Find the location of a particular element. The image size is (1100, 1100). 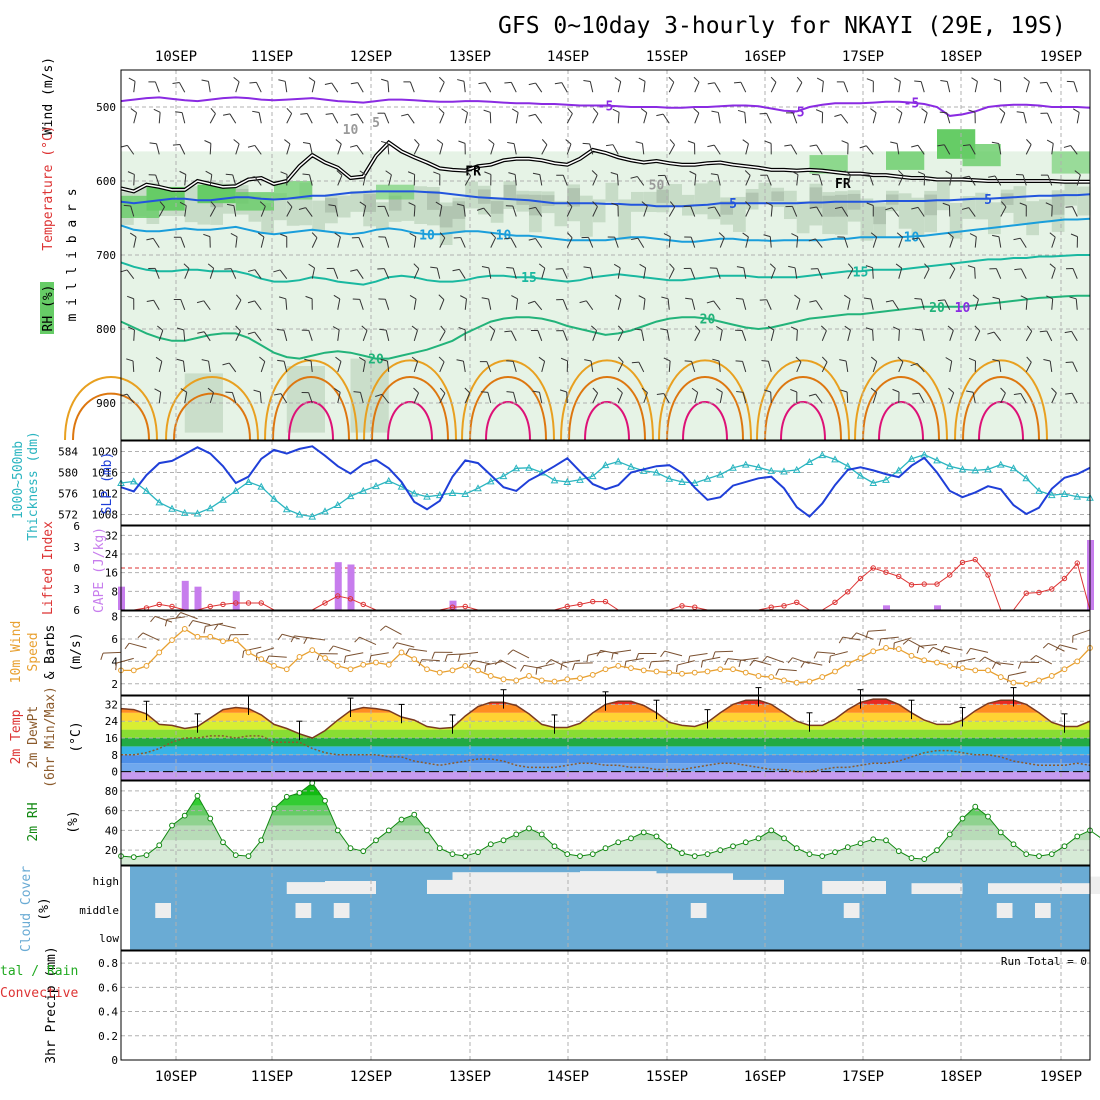

rh-moist-patch is located at coordinates (254, 201).